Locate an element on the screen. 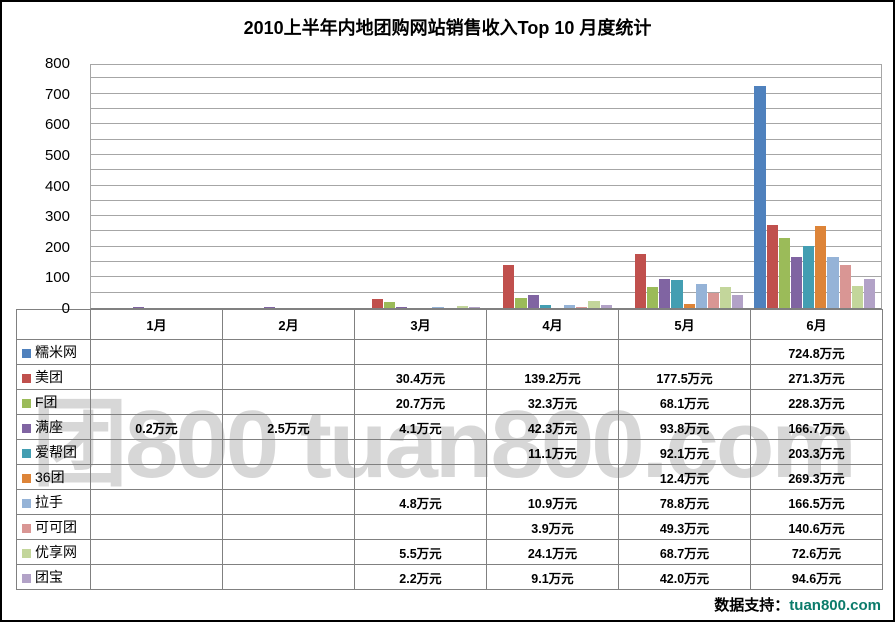 The image size is (895, 622). bar-满座-1月 is located at coordinates (138, 307).